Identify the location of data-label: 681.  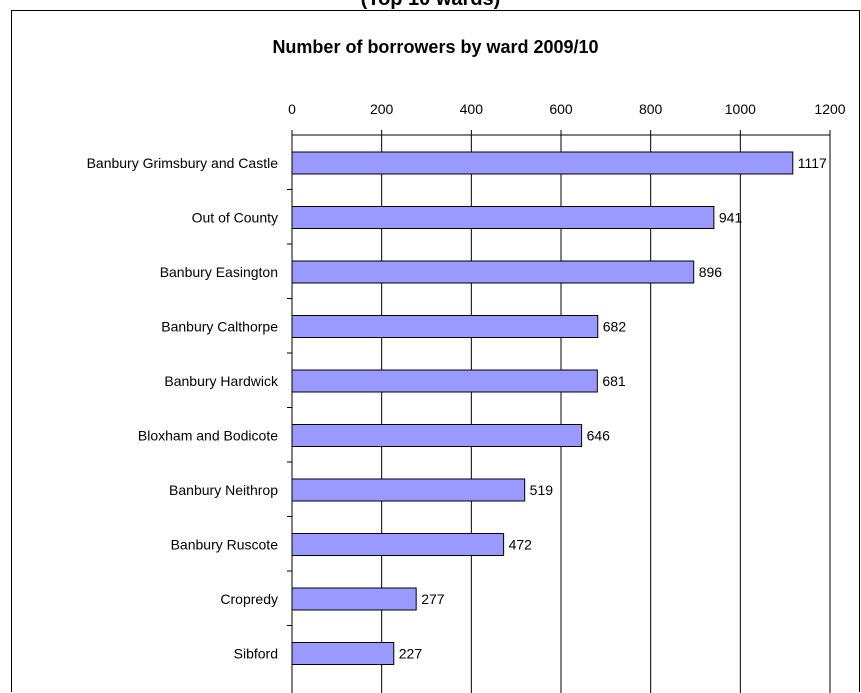
(614, 381).